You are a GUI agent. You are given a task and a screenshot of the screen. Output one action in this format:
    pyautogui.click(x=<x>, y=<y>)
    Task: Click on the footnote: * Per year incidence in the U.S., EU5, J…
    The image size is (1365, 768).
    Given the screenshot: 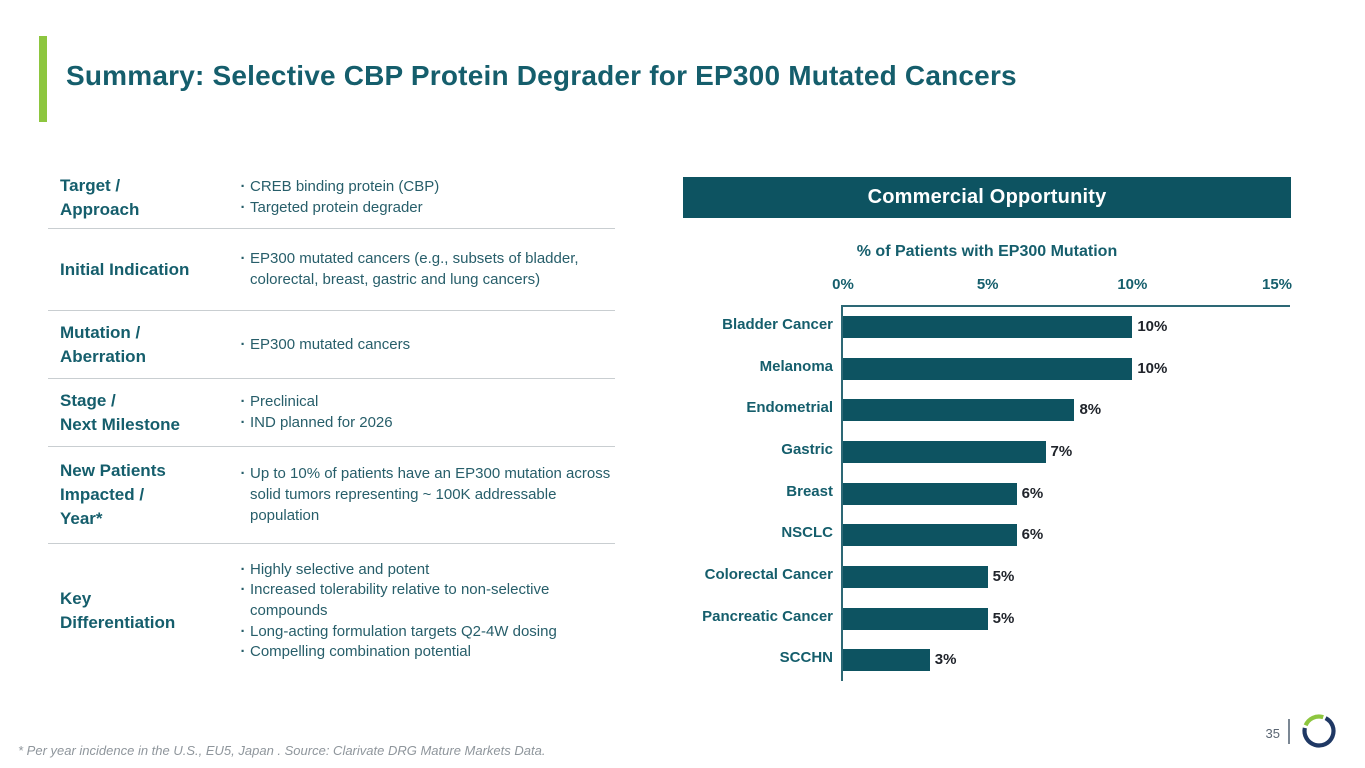 What is the action you would take?
    pyautogui.click(x=282, y=750)
    